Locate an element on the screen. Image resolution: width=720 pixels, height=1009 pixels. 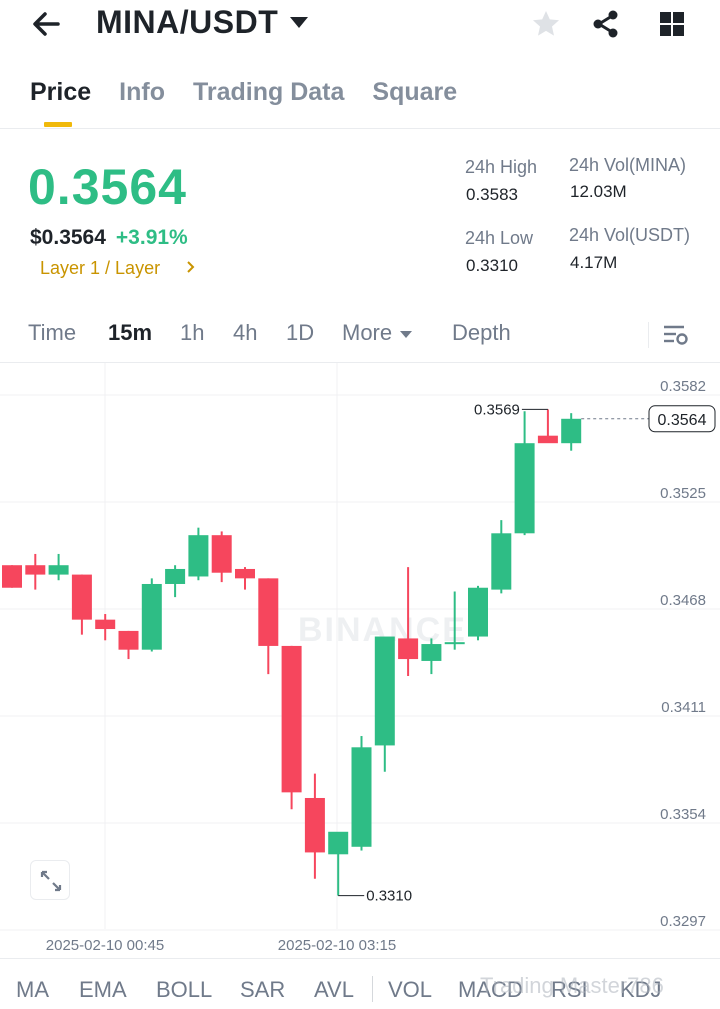
layout-button is located at coordinates (672, 24).